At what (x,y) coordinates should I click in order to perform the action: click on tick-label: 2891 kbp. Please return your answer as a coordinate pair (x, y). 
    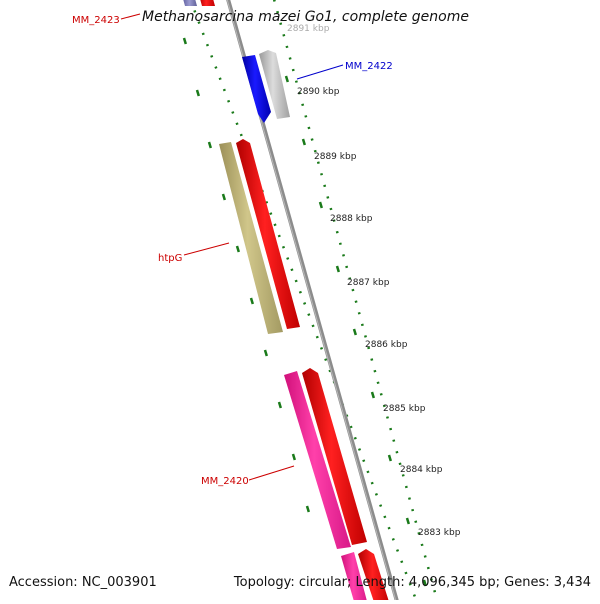
    Looking at the image, I should click on (308, 29).